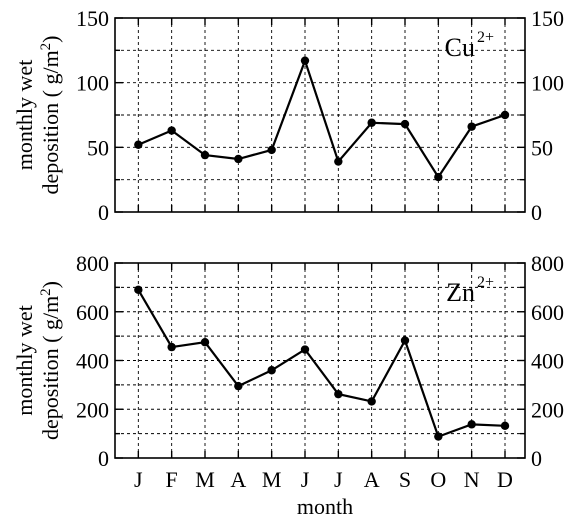 The height and width of the screenshot is (521, 570). Describe the element at coordinates (172, 479) in the screenshot. I see `x-tick-label: F` at that location.